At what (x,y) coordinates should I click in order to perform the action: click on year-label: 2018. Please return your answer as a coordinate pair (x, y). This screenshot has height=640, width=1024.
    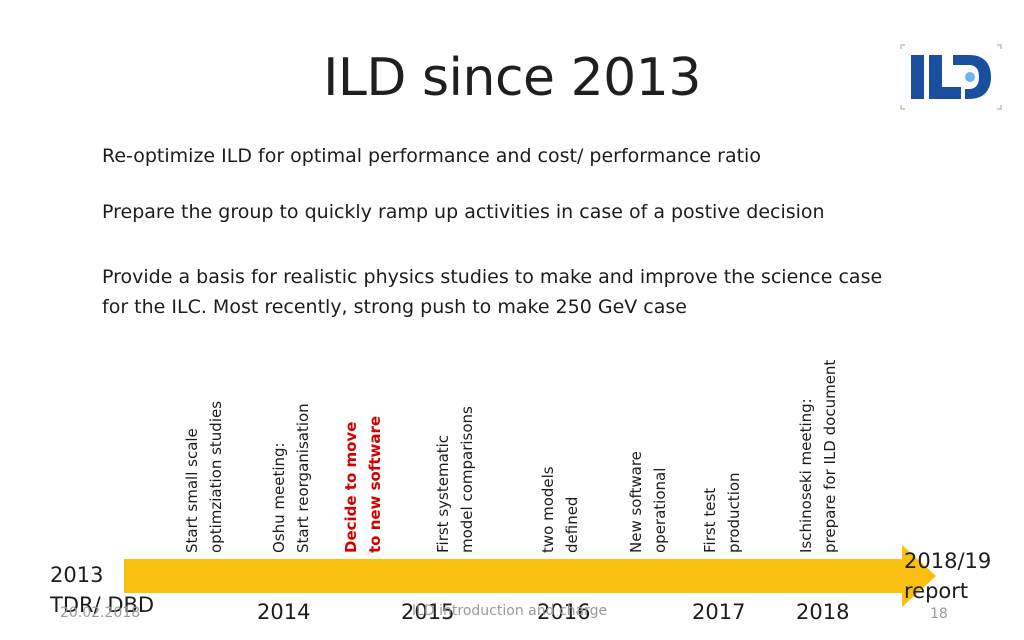
    Looking at the image, I should click on (823, 612).